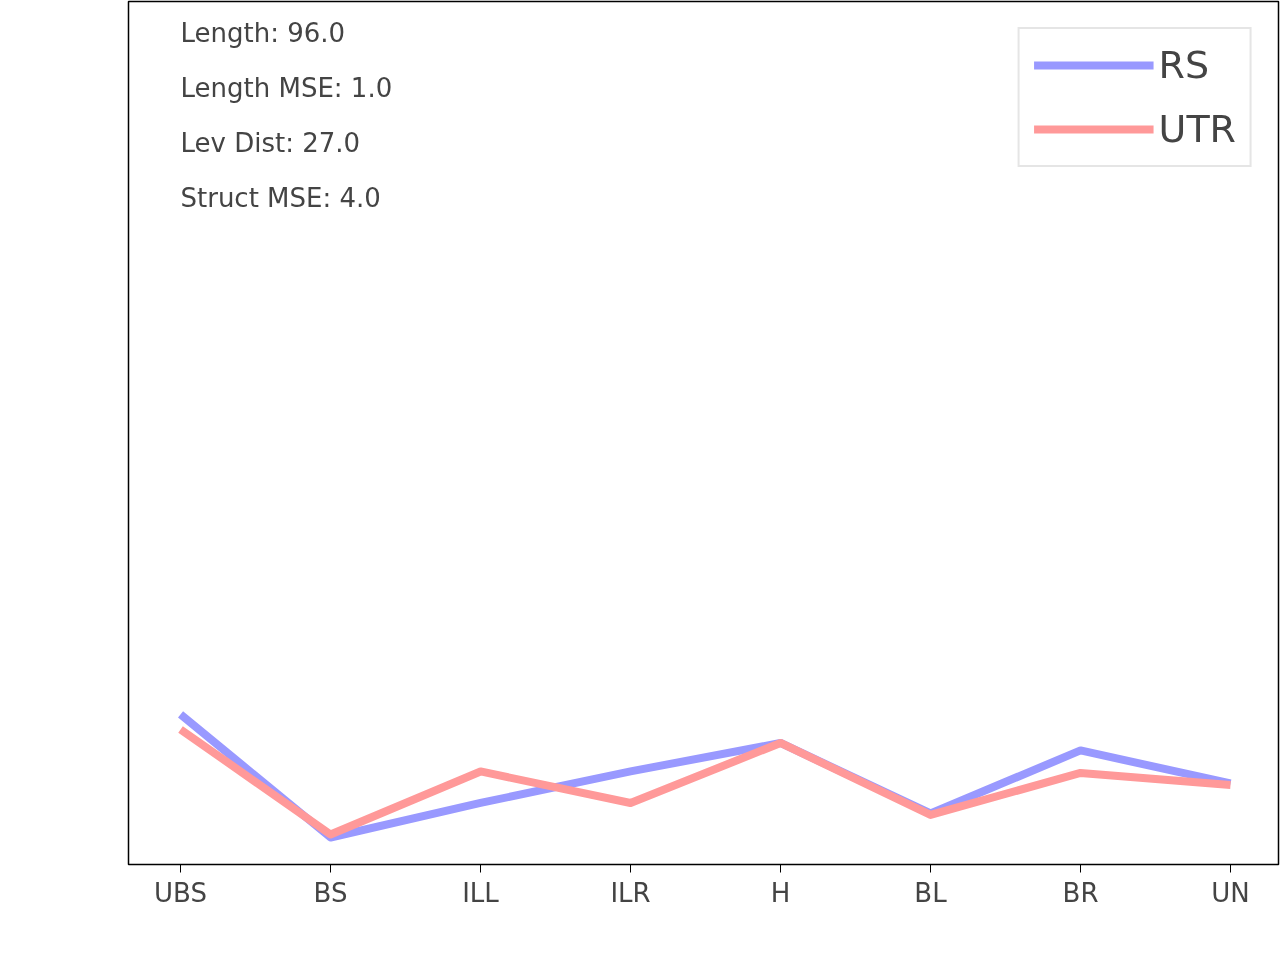 The width and height of the screenshot is (1280, 960). Describe the element at coordinates (931, 892) in the screenshot. I see `x-tick-label: BL` at that location.